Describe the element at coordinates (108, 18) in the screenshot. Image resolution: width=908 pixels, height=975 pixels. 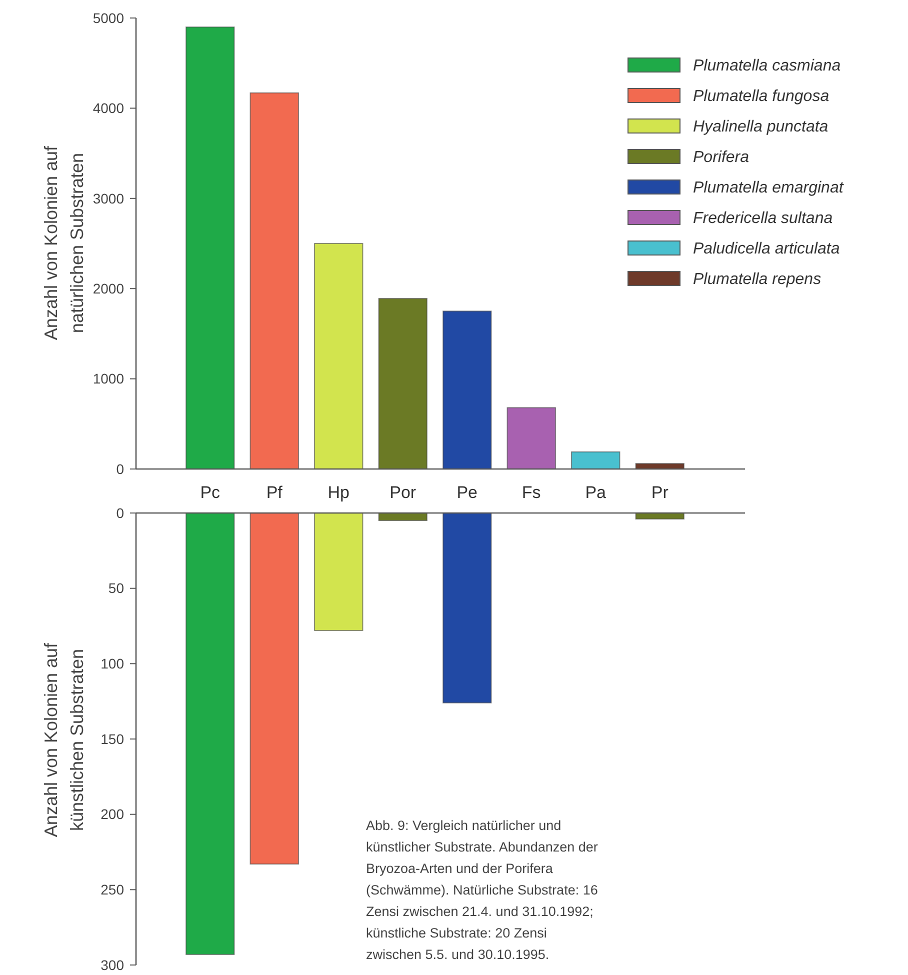
I see `y-tick-label: 5000` at that location.